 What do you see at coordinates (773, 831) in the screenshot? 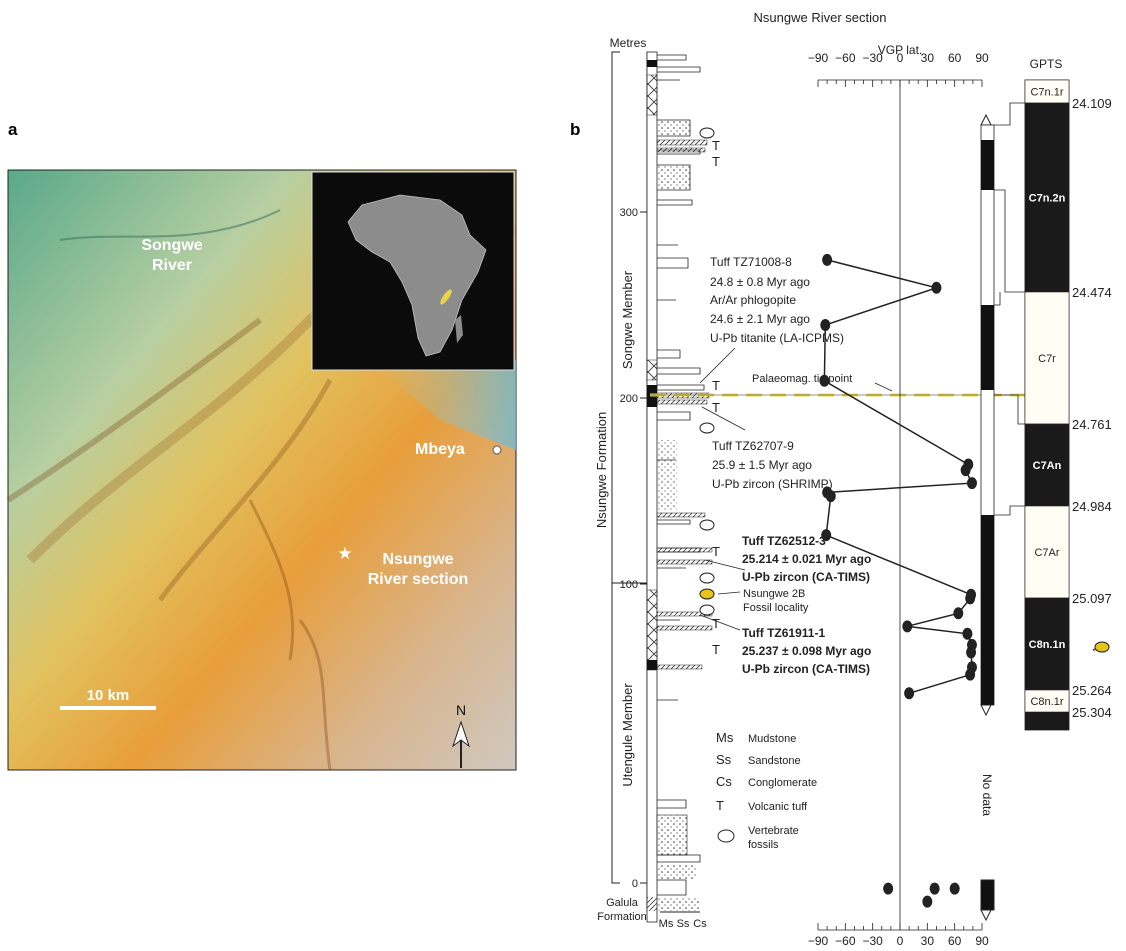
I see `legend-label: Vertebrate` at bounding box center [773, 831].